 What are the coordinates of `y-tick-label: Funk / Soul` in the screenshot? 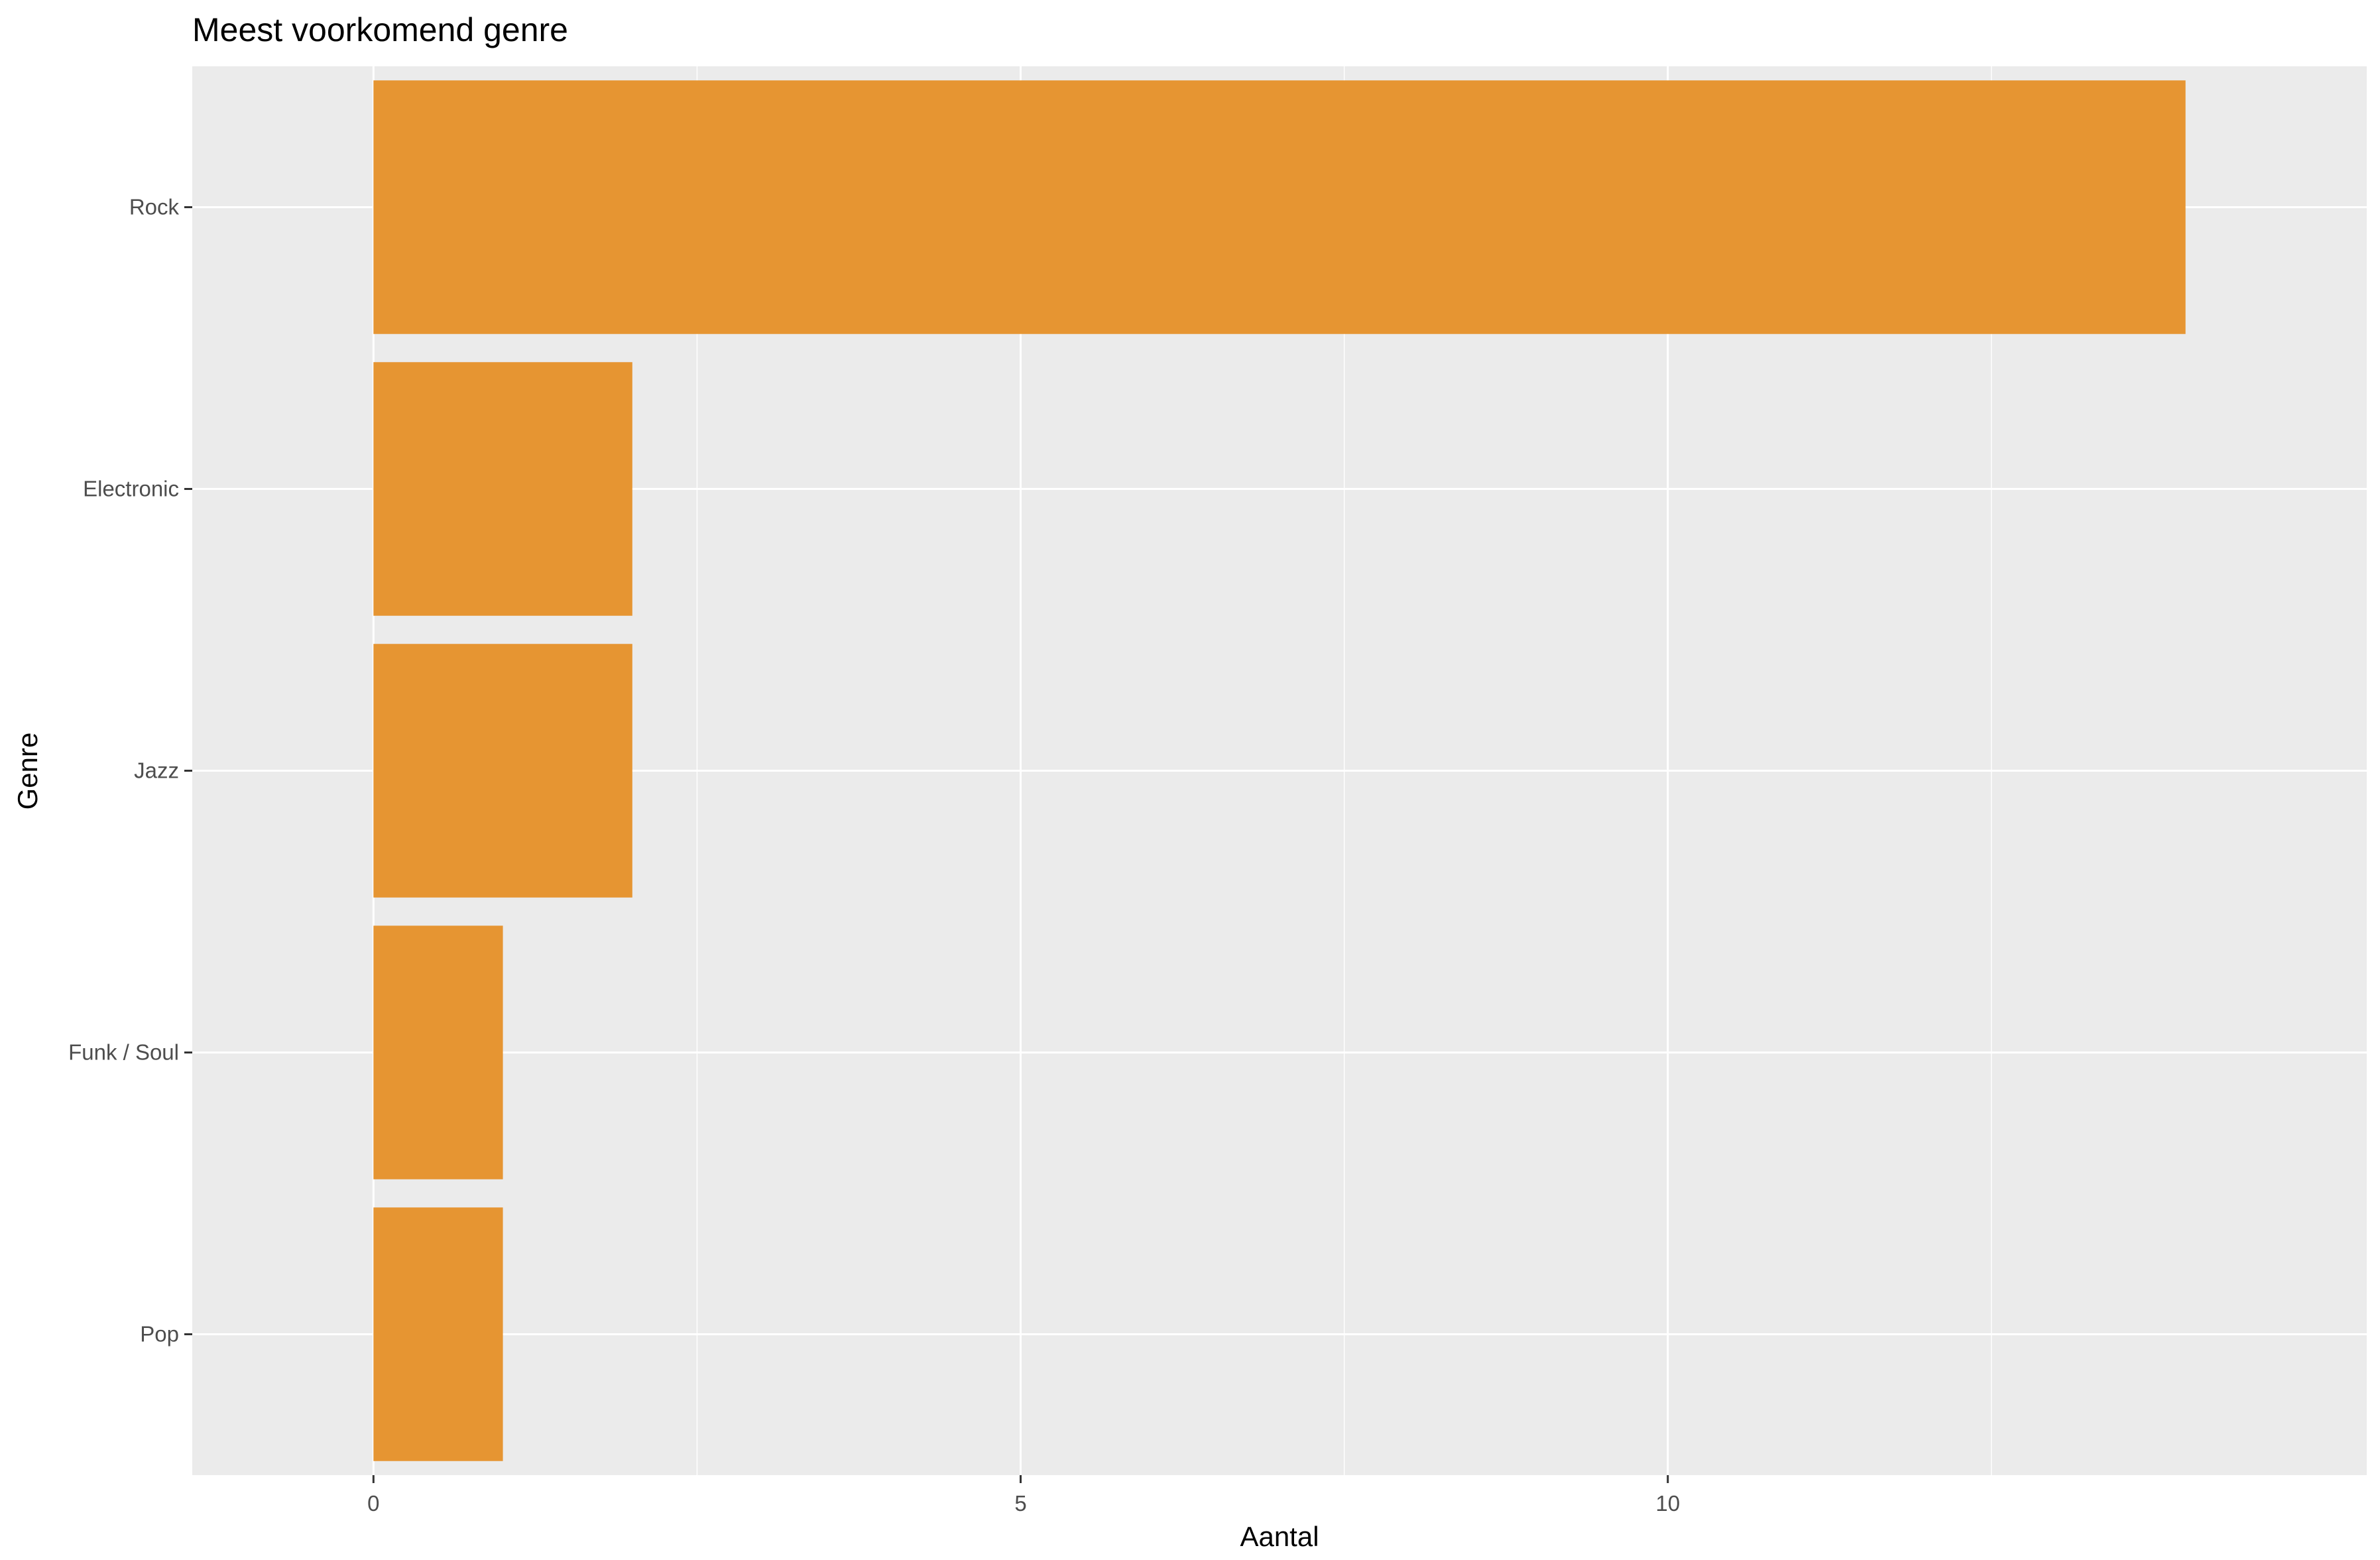 It's located at (123, 1052).